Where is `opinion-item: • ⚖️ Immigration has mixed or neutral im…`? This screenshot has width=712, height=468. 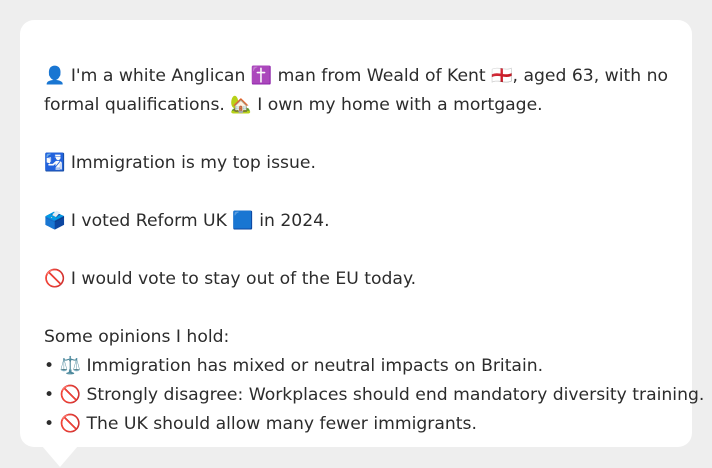
opinion-item: • ⚖️ Immigration has mixed or neutral im… is located at coordinates (294, 366).